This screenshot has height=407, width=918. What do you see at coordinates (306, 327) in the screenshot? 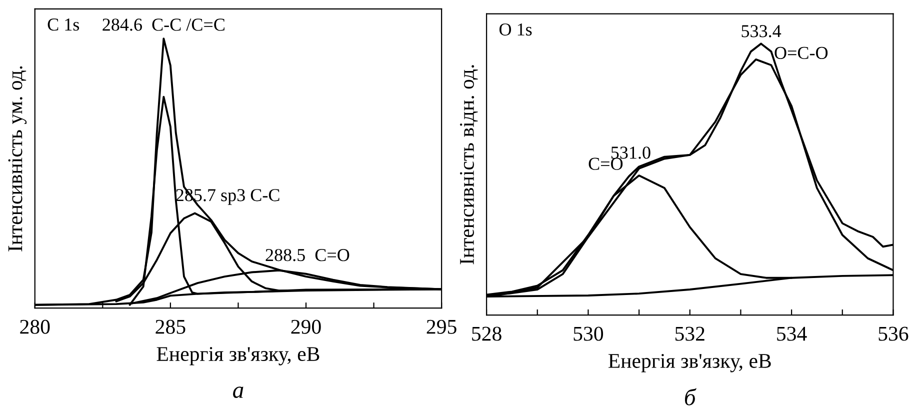
I see `x-tick-label: 290` at bounding box center [306, 327].